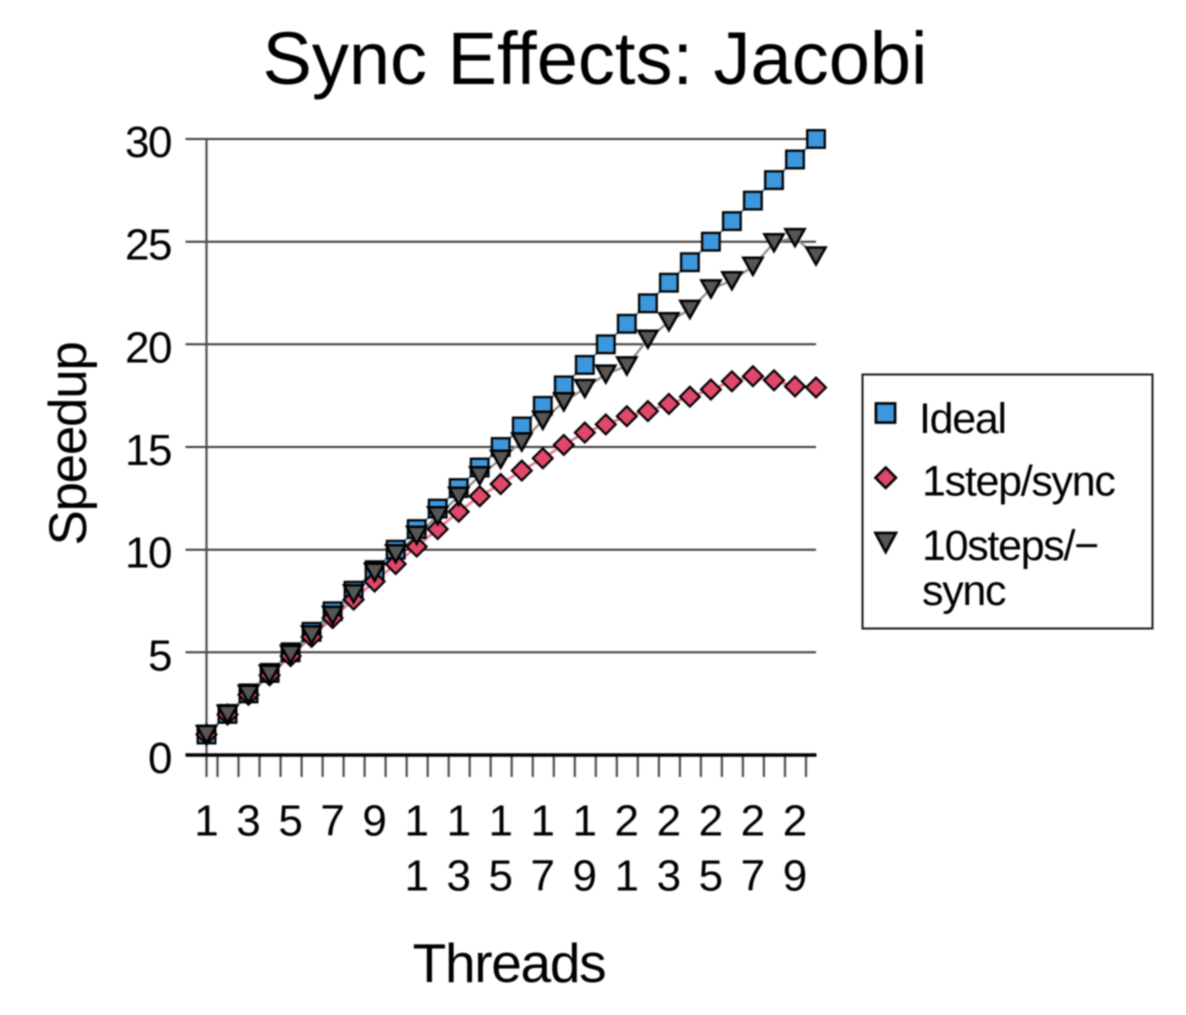 The width and height of the screenshot is (1186, 1015). I want to click on svg-text: Threads, so click(509, 963).